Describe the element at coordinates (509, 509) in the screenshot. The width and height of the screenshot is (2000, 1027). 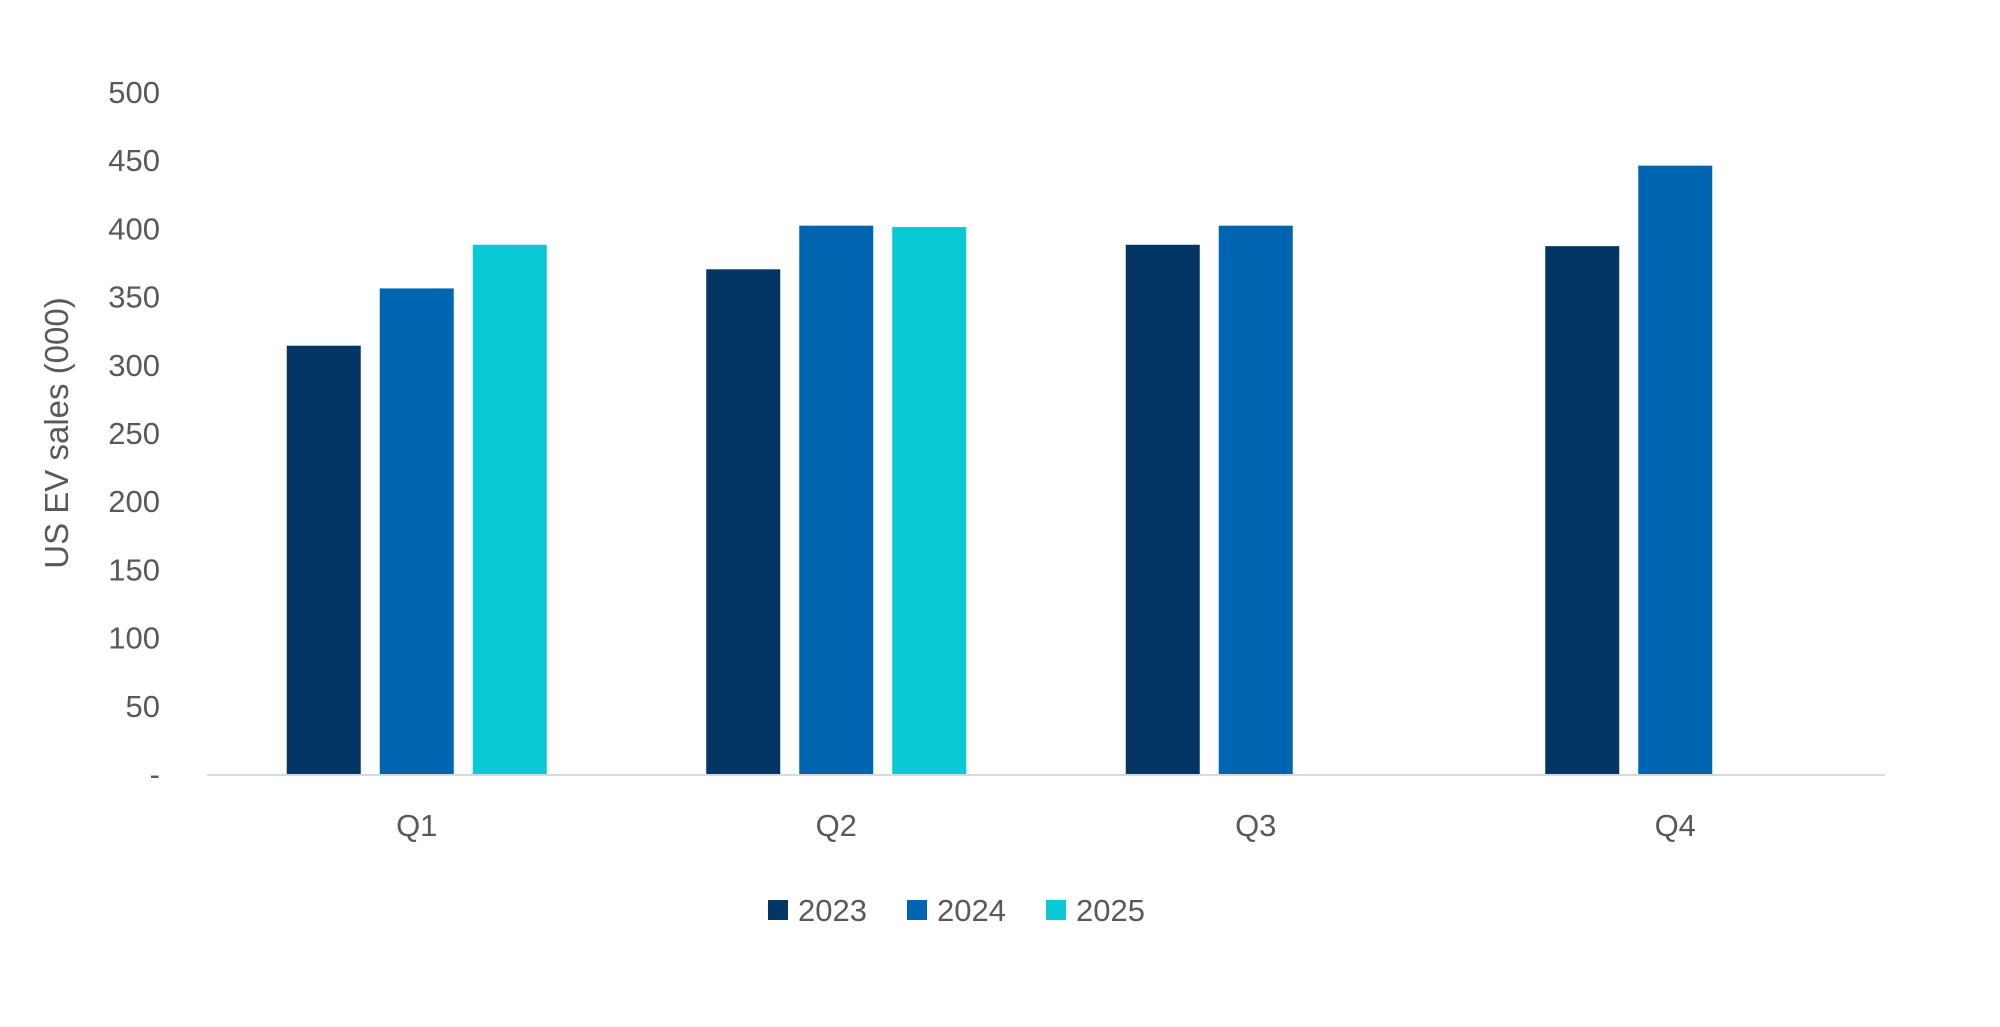
I see `bar-2025-Q1` at that location.